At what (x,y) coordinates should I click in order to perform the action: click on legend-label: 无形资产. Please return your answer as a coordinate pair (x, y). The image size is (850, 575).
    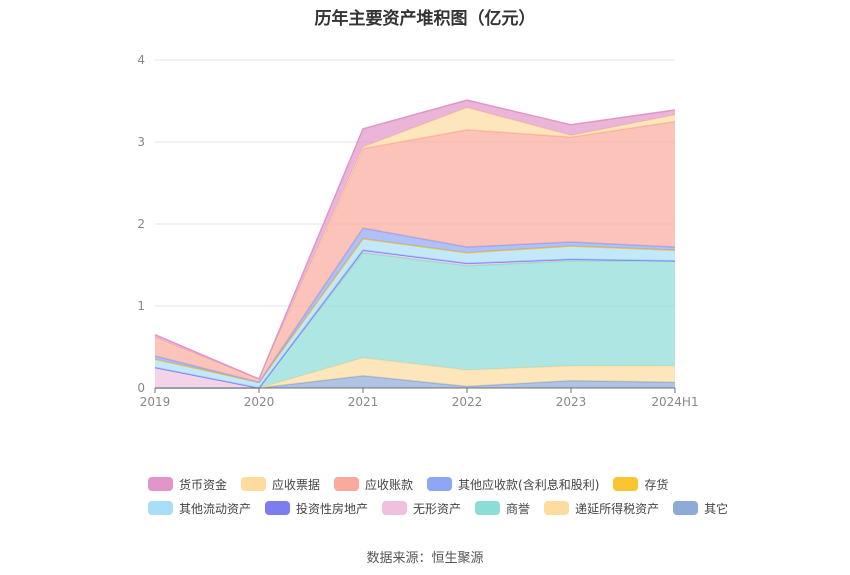
    Looking at the image, I should click on (437, 508).